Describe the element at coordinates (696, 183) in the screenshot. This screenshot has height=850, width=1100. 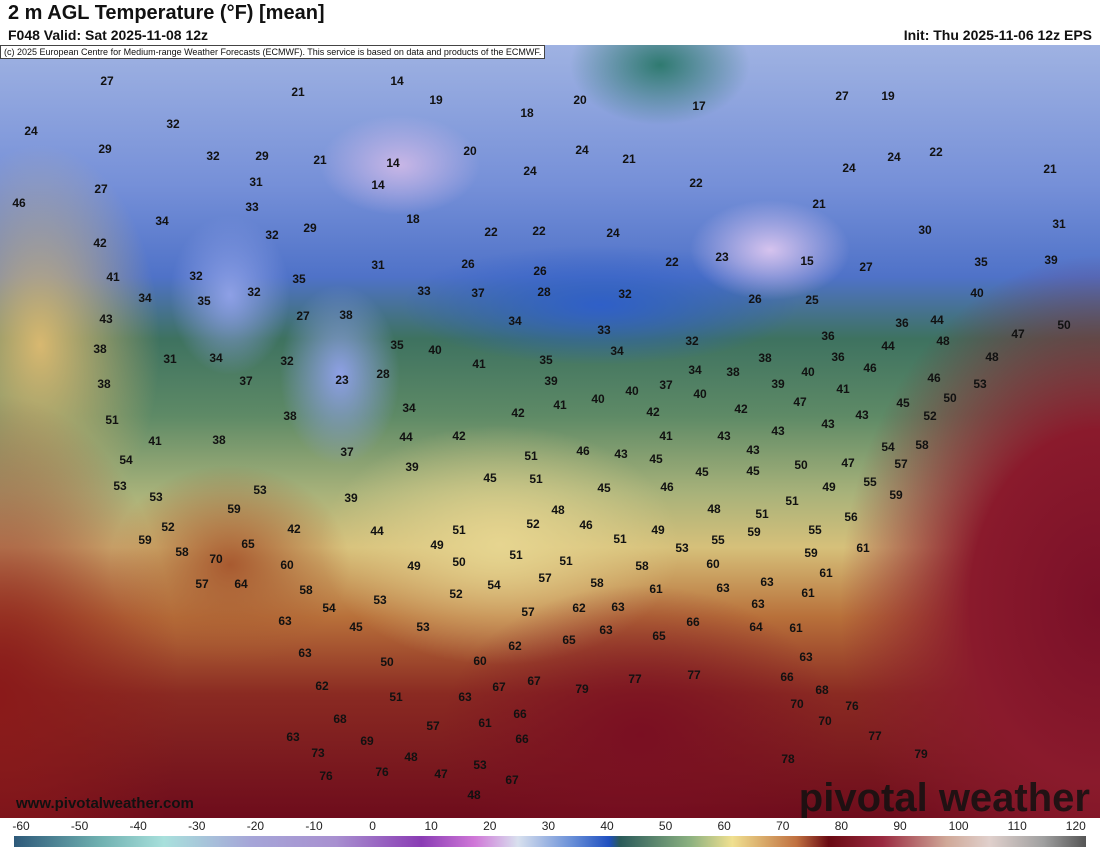
I see `temperature-label: 22` at that location.